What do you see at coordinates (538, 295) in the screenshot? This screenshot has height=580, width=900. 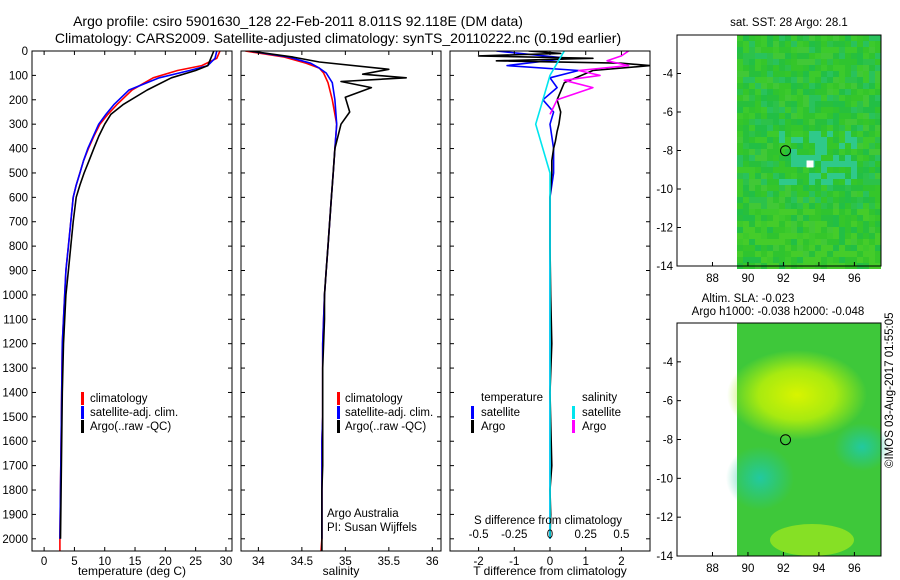 I see `series-line-temperature-satellite` at bounding box center [538, 295].